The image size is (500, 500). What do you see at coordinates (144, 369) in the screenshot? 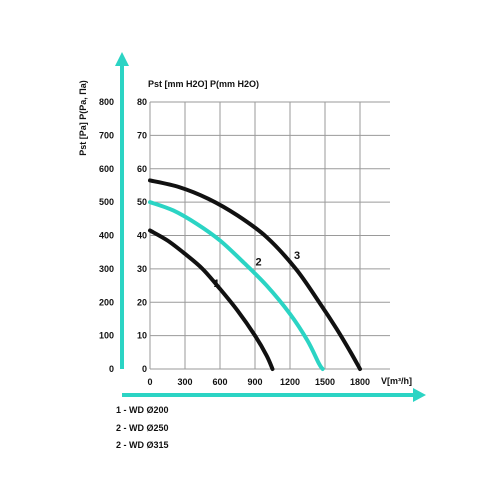
I see `y-tick-label-mm: 0` at bounding box center [144, 369].